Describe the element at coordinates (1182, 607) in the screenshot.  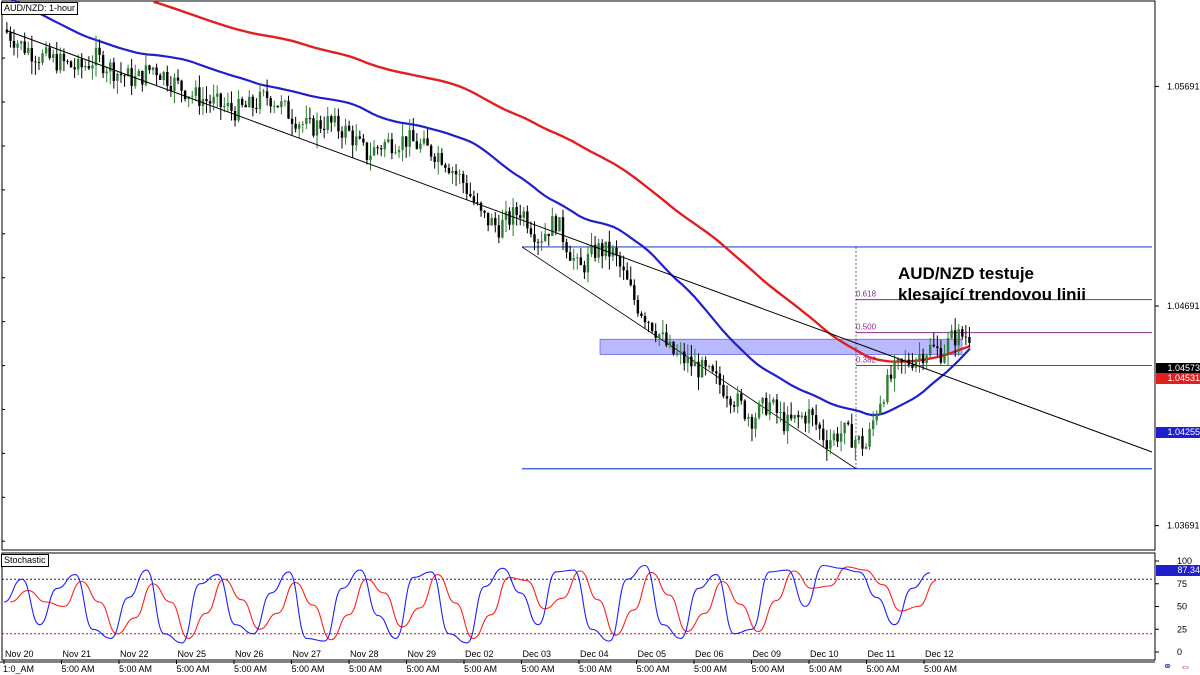
I see `stochastic-tick-label: 50` at that location.